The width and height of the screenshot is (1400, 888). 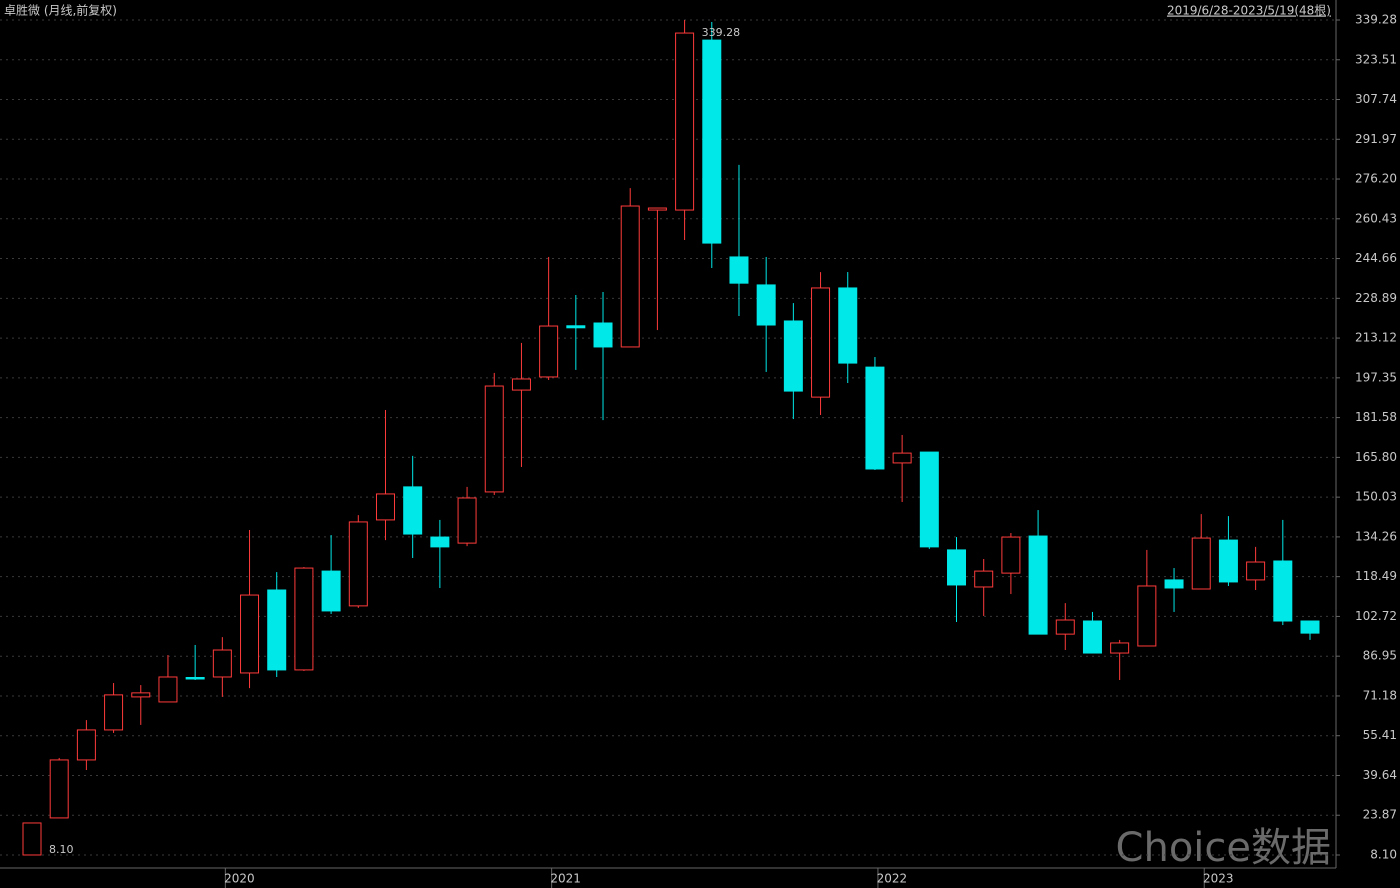 I want to click on y-tick-label: 228.89, so click(x=1376, y=298).